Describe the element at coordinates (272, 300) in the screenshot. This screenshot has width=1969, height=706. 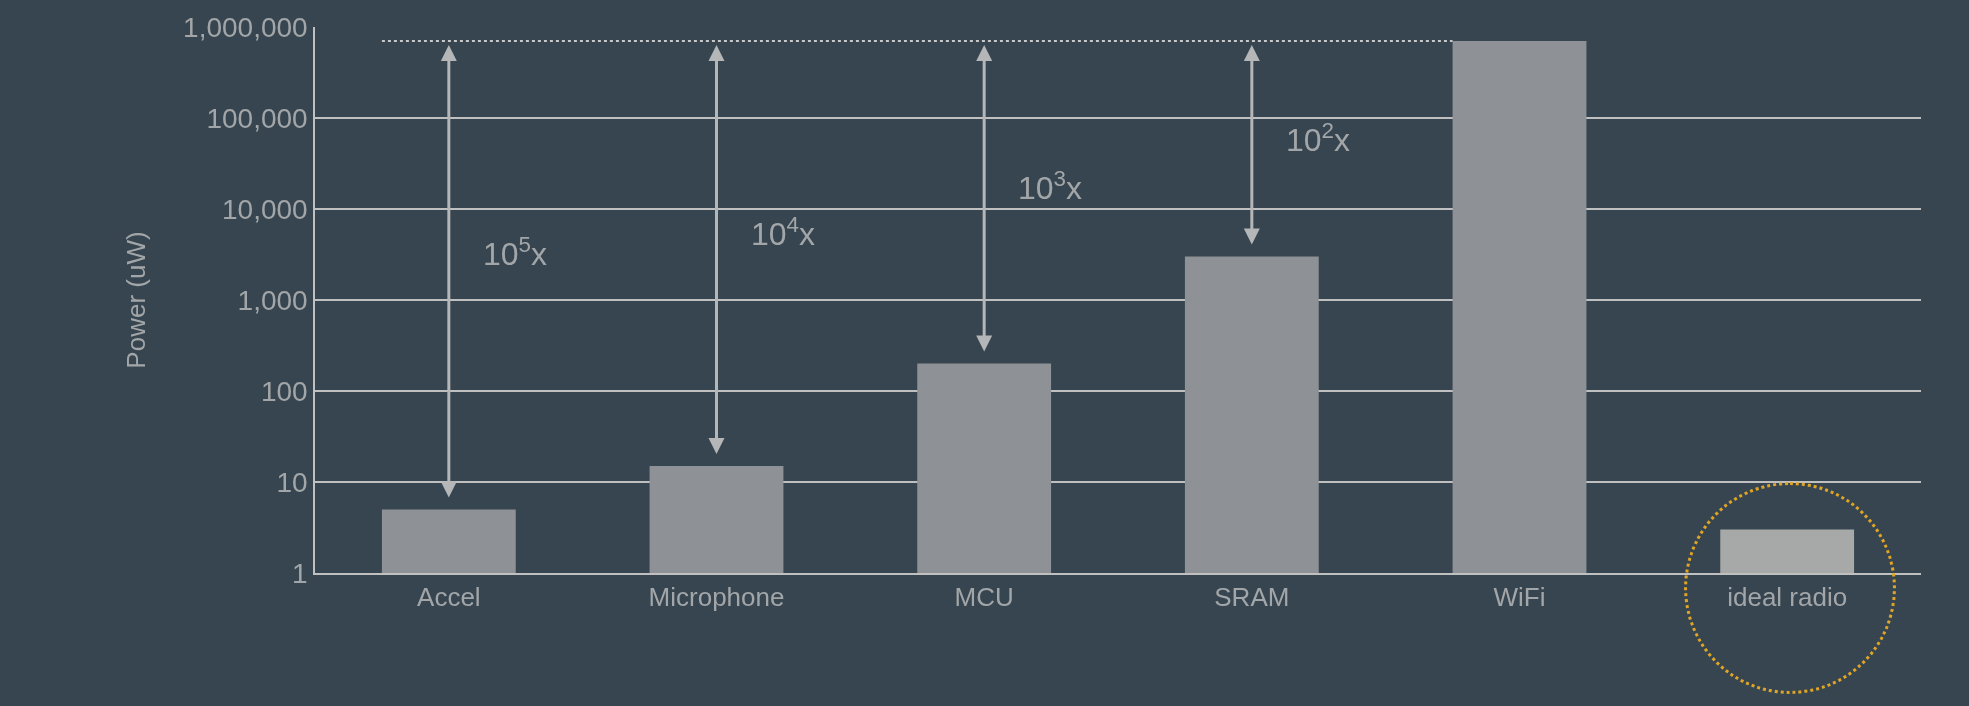
I see `y-tick-label: 1,000` at that location.